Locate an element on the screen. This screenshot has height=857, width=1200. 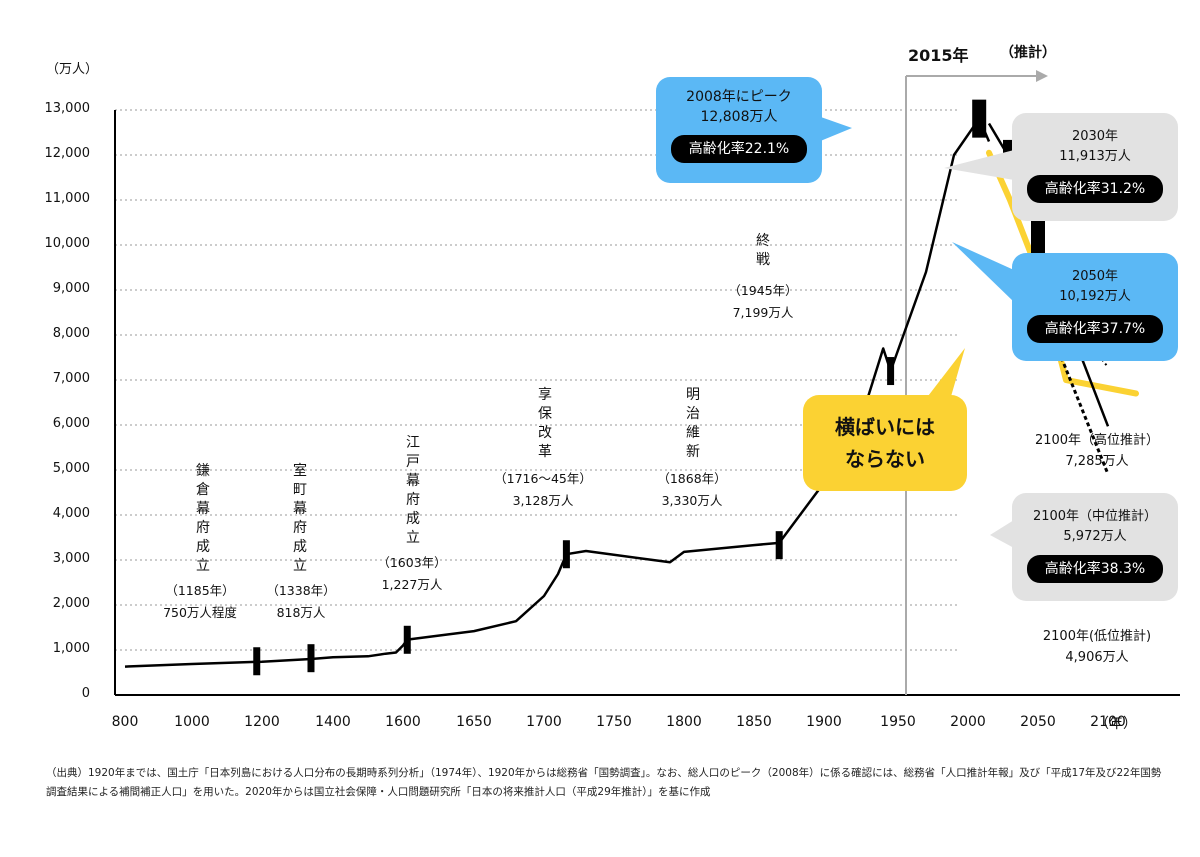
event-muromachi-title: 室町幕府成立 is located at coordinates (300, 518).